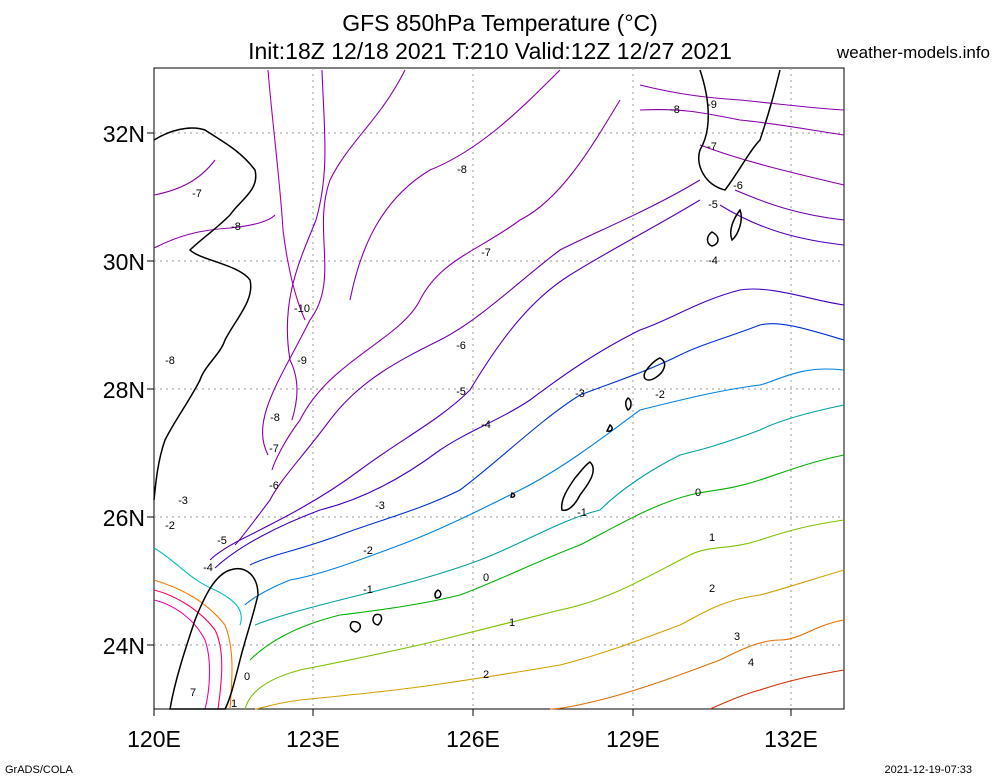  Describe the element at coordinates (124, 134) in the screenshot. I see `lat-label: 32N` at that location.